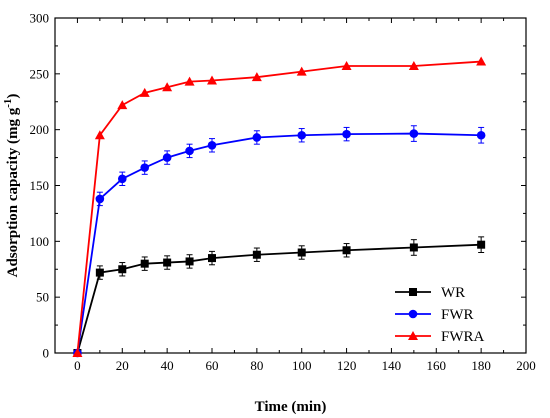 The height and width of the screenshot is (418, 550). Describe the element at coordinates (40, 18) in the screenshot. I see `y-tick-label: 300` at that location.